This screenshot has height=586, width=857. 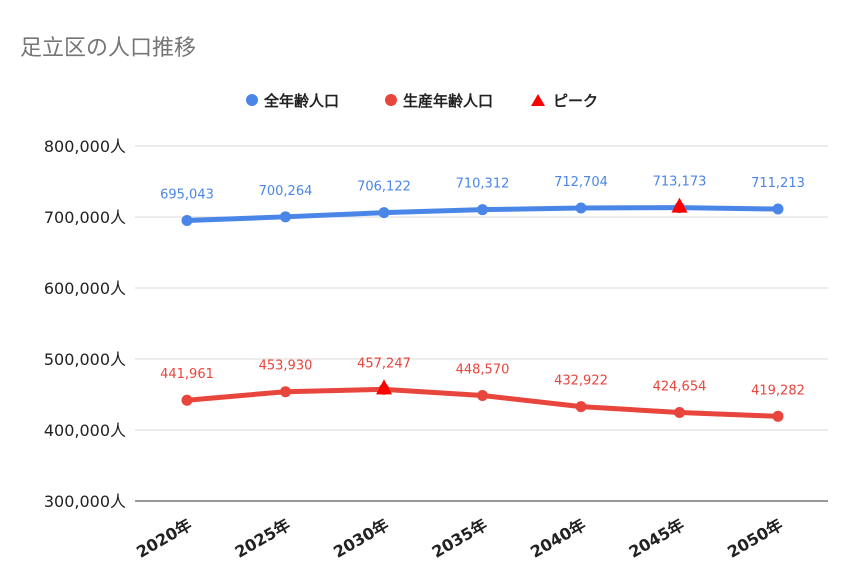 I want to click on data-label: 432,922, so click(x=581, y=381).